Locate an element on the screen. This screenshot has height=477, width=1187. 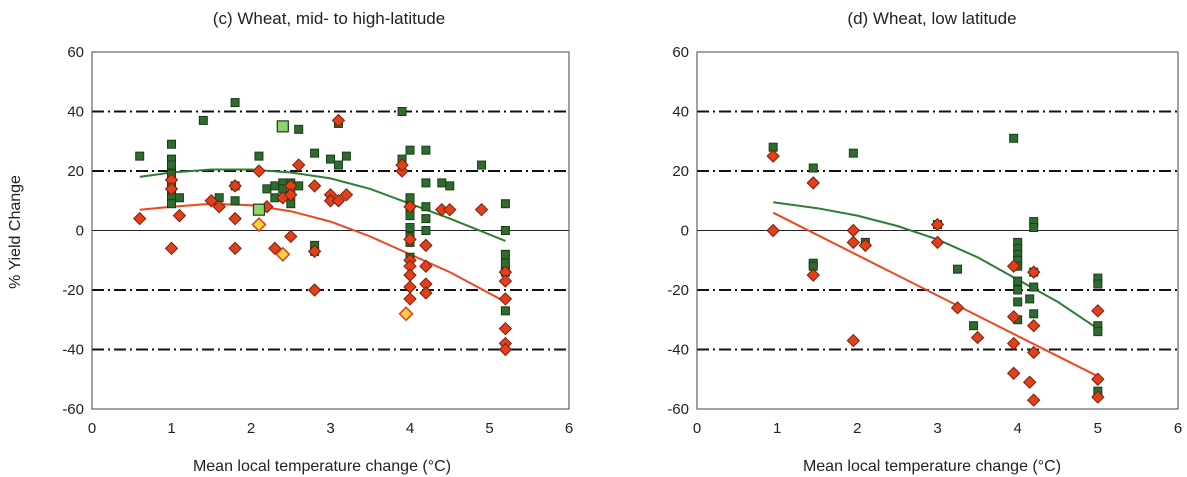
y-tick-label: -60 is located at coordinates (678, 409).